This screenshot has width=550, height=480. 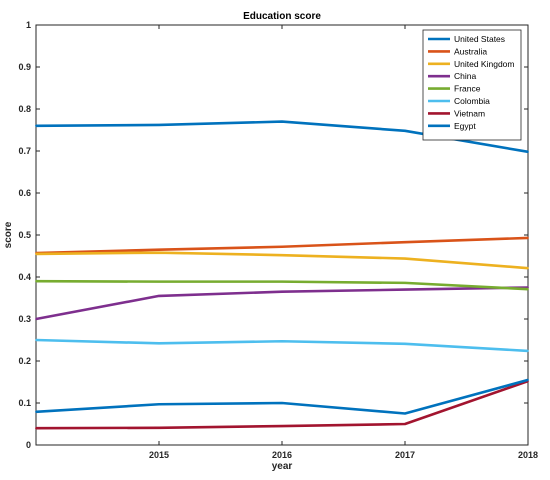 What do you see at coordinates (28, 445) in the screenshot?
I see `y-tick-label: 0` at bounding box center [28, 445].